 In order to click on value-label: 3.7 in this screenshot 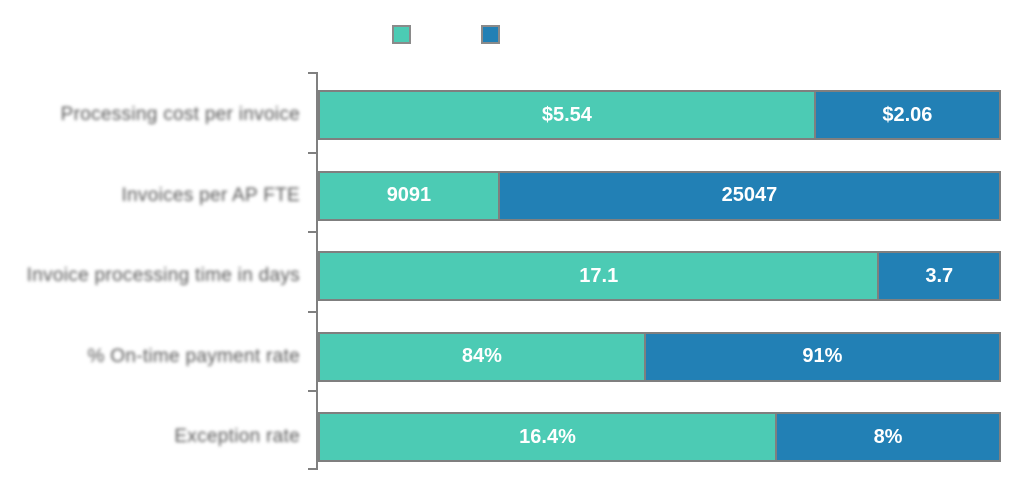, I will do `click(939, 275)`.